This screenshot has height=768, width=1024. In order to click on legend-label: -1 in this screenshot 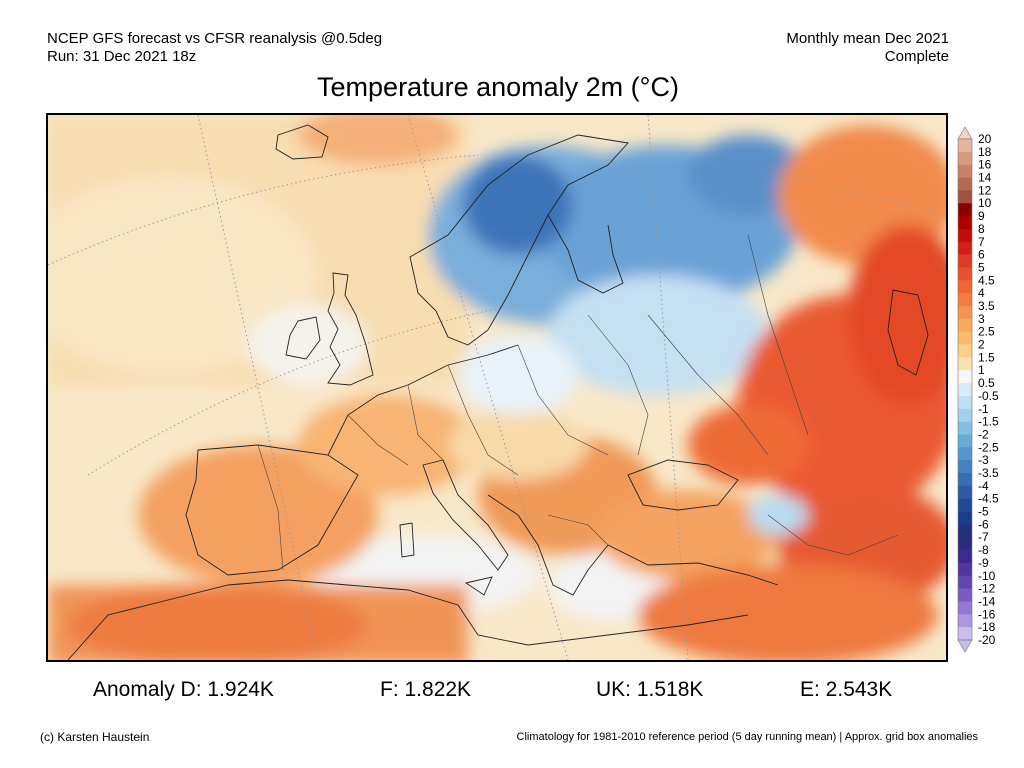, I will do `click(983, 409)`.